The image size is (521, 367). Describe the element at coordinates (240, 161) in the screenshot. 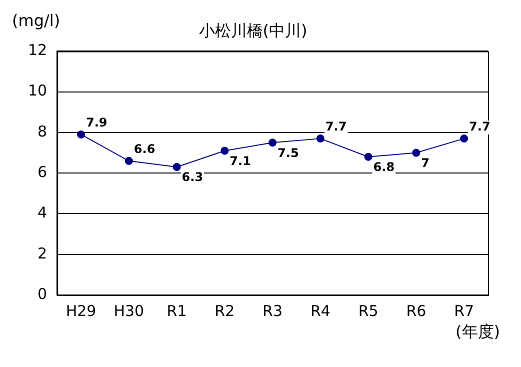

I see `data-label: 7.1` at that location.